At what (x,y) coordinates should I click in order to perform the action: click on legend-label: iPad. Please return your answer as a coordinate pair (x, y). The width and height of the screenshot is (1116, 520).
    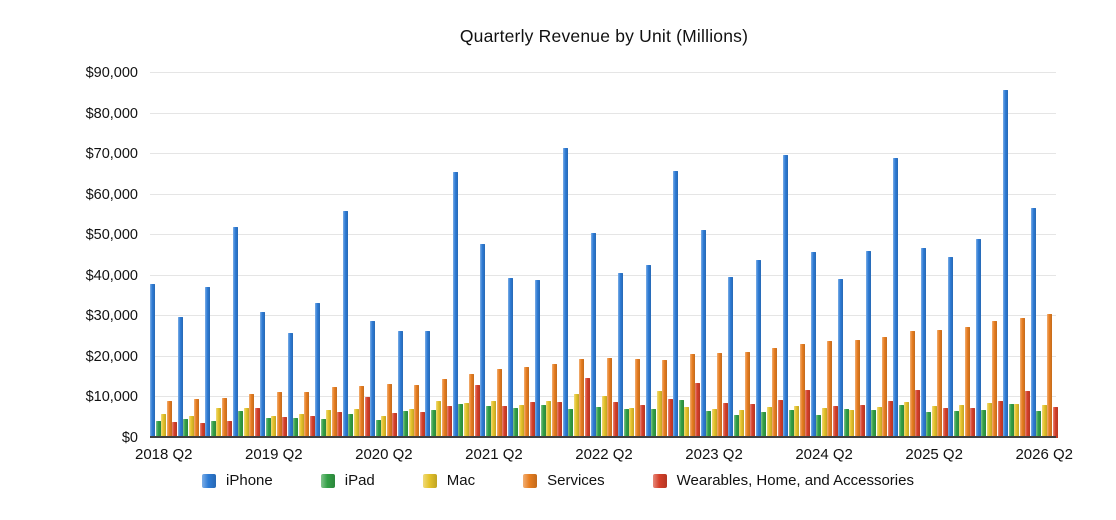
    Looking at the image, I should click on (359, 480).